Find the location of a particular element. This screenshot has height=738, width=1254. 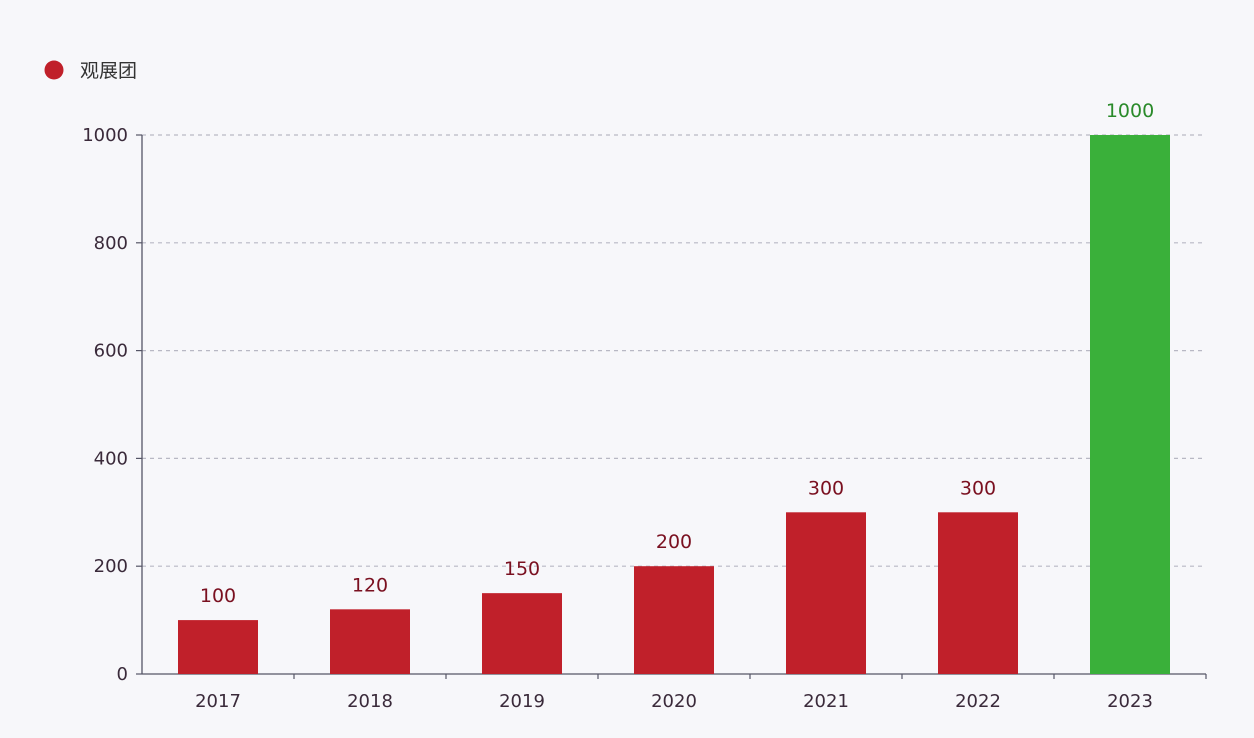

bar-2017 is located at coordinates (218, 647).